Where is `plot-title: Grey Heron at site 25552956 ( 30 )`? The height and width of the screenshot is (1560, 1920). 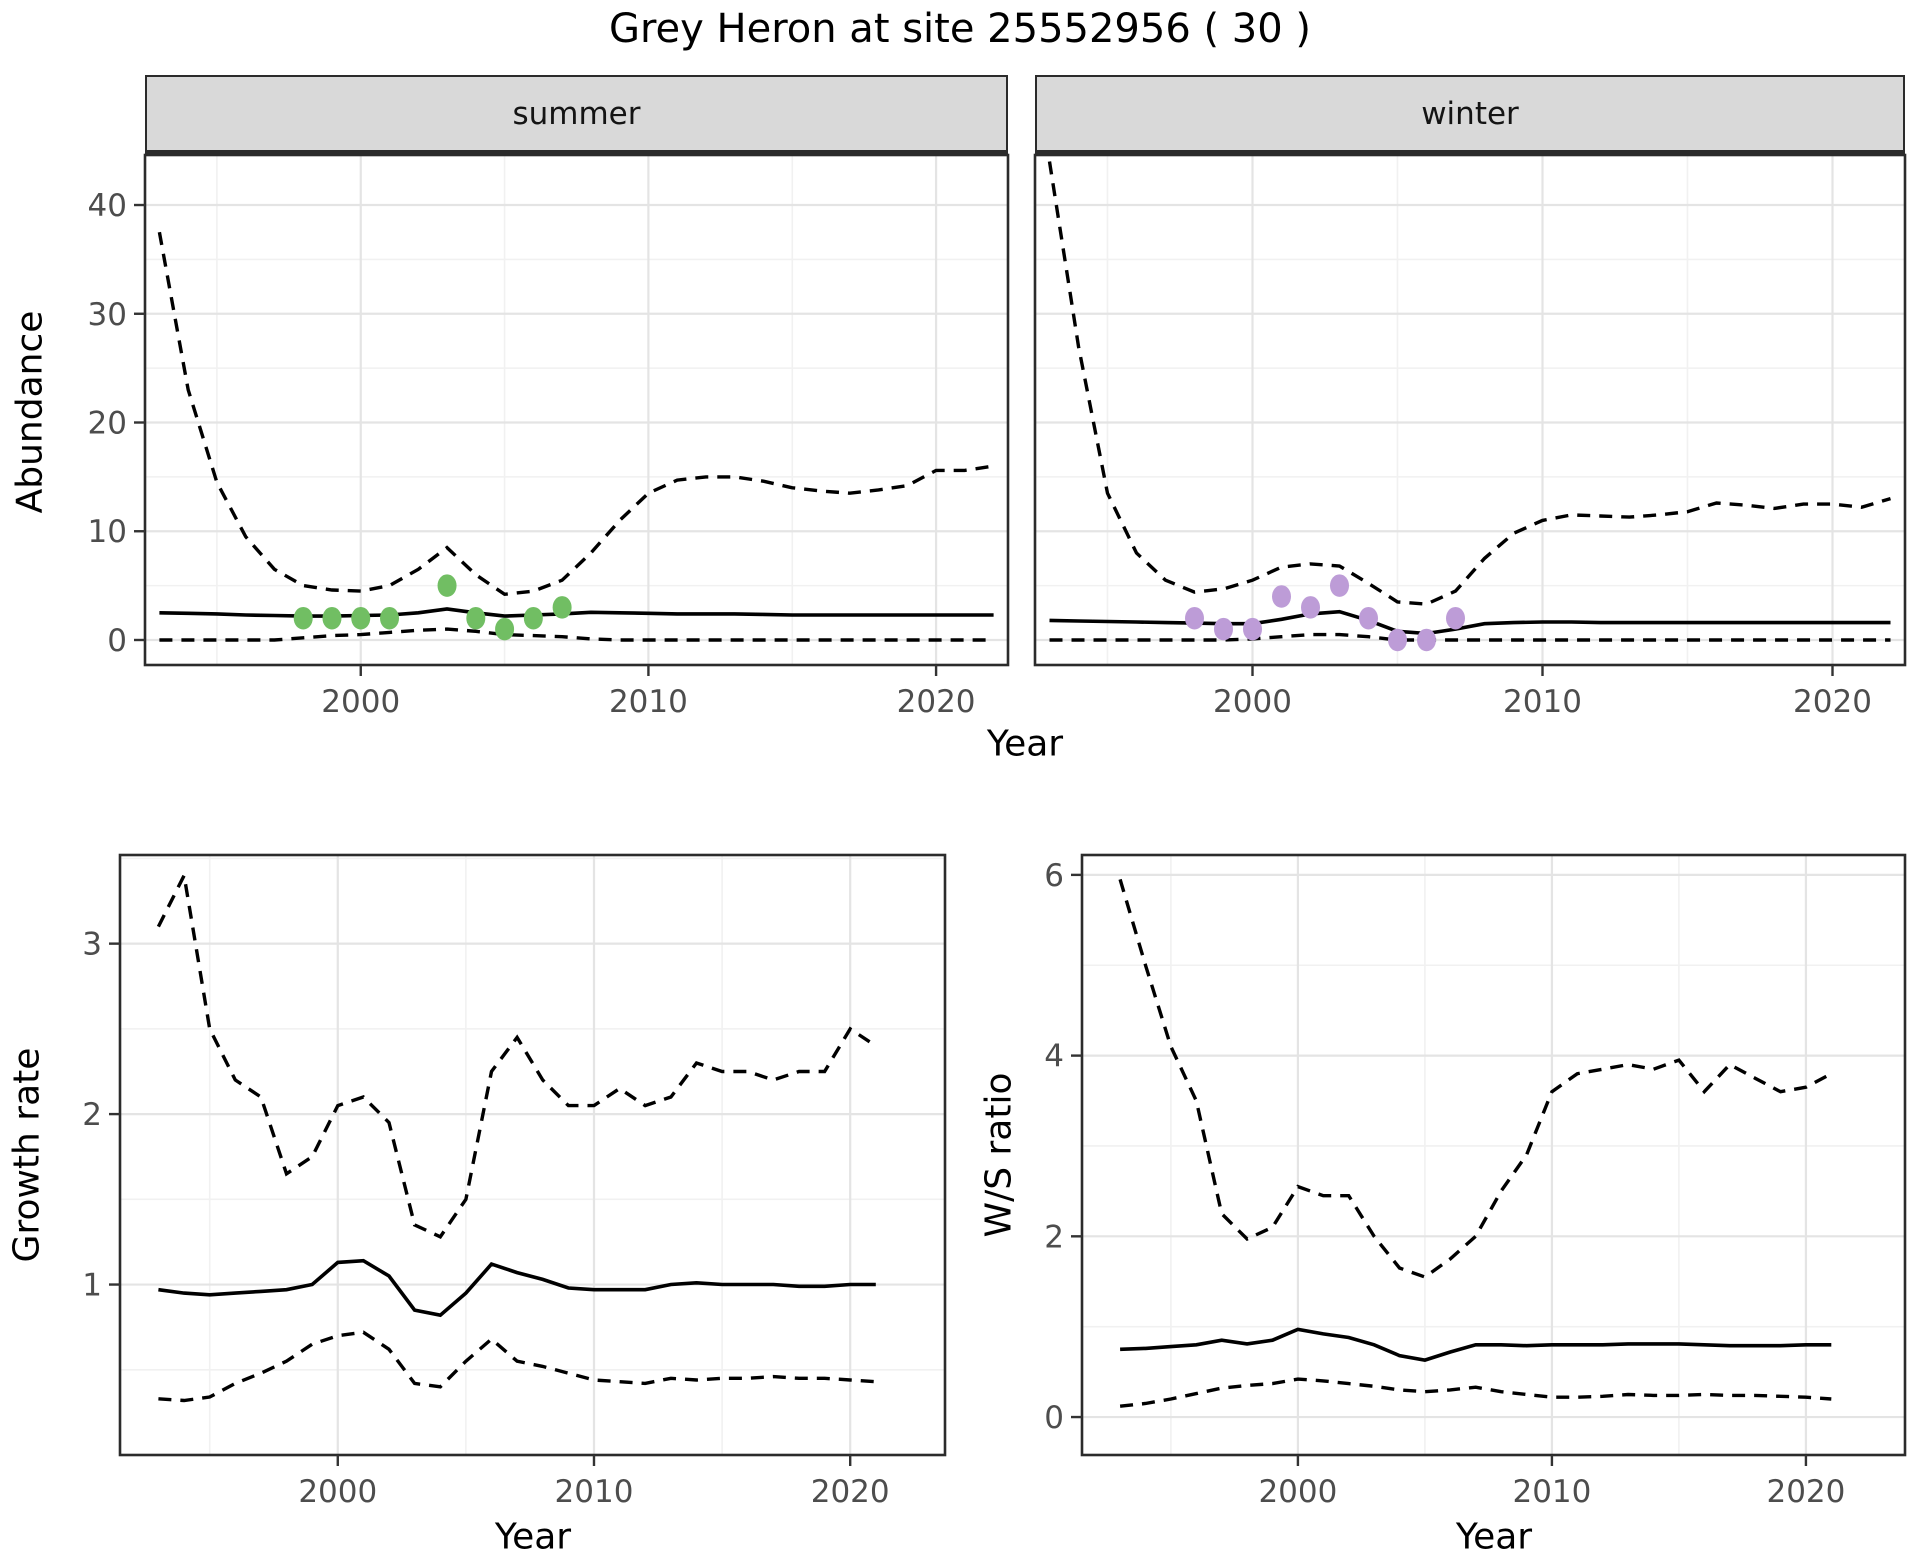 plot-title: Grey Heron at site 25552956 ( 30 ) is located at coordinates (960, 29).